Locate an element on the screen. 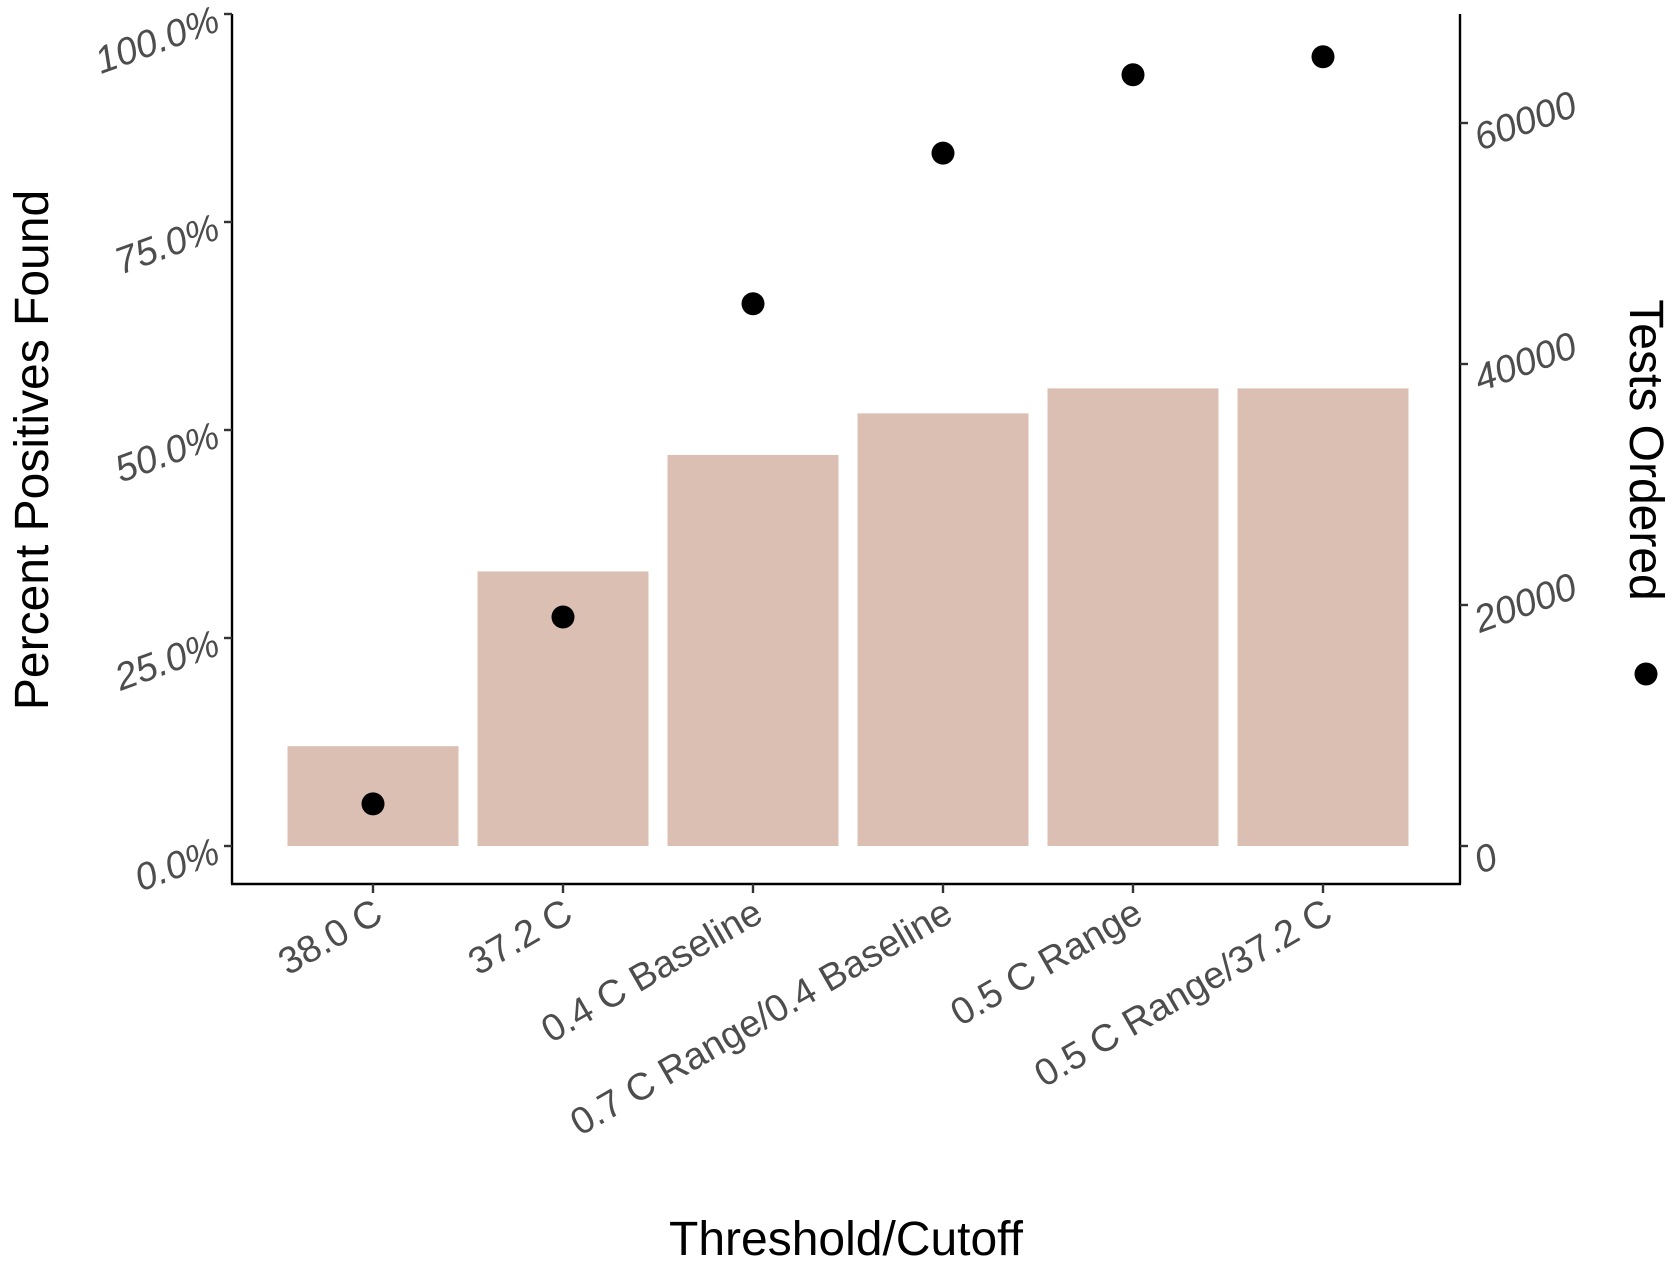  y2-tick-label-1: 20000 is located at coordinates (1525, 604).